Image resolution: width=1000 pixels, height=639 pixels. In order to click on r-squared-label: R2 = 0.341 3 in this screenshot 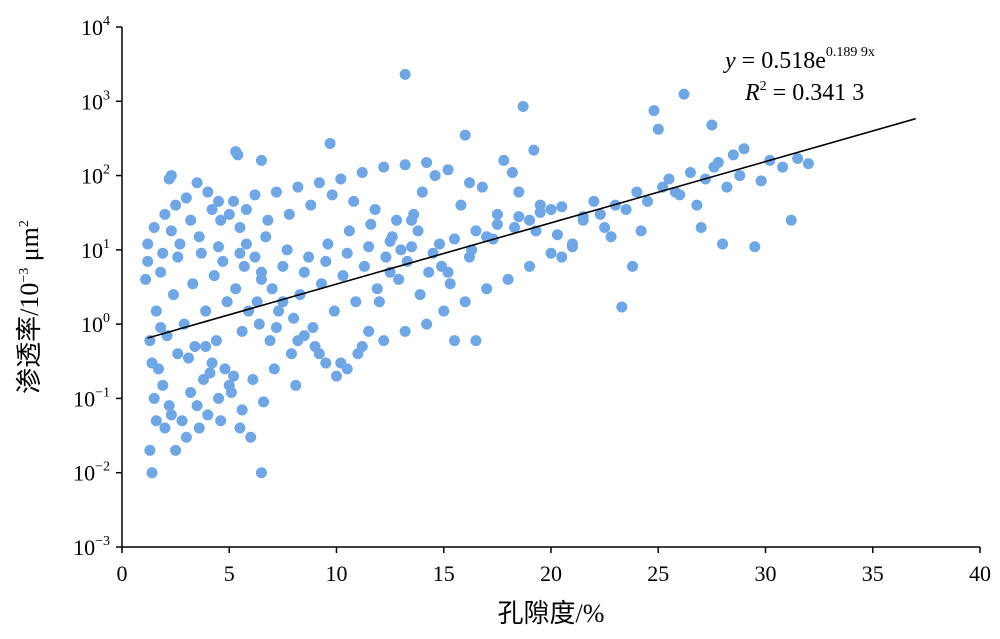, I will do `click(804, 92)`.